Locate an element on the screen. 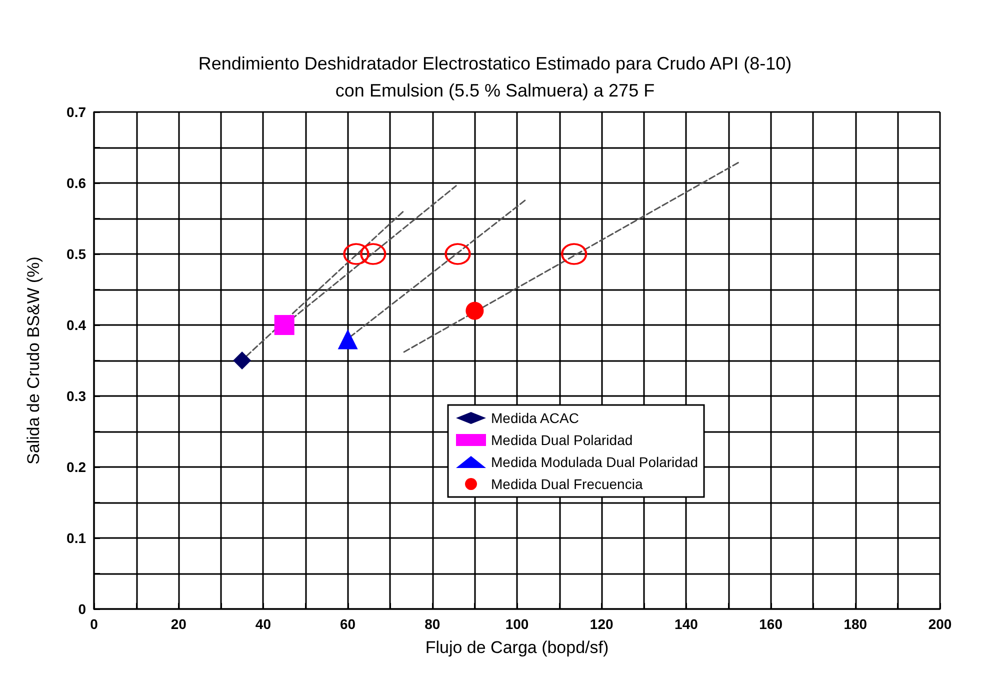 The height and width of the screenshot is (690, 996). y-tick-label: 0.1 is located at coordinates (76, 538).